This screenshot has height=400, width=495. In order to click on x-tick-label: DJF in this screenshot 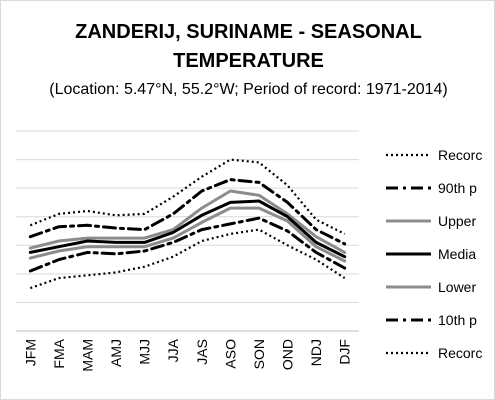, I will do `click(345, 352)`.